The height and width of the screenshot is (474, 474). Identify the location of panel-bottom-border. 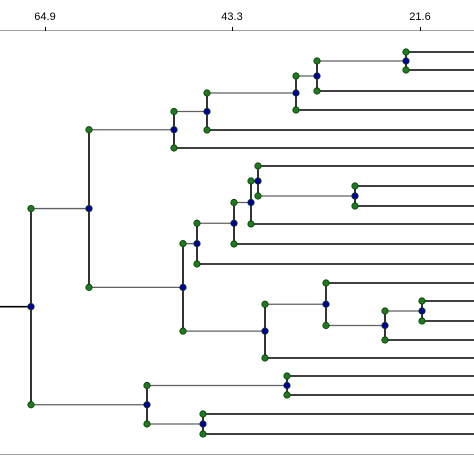
(237, 454).